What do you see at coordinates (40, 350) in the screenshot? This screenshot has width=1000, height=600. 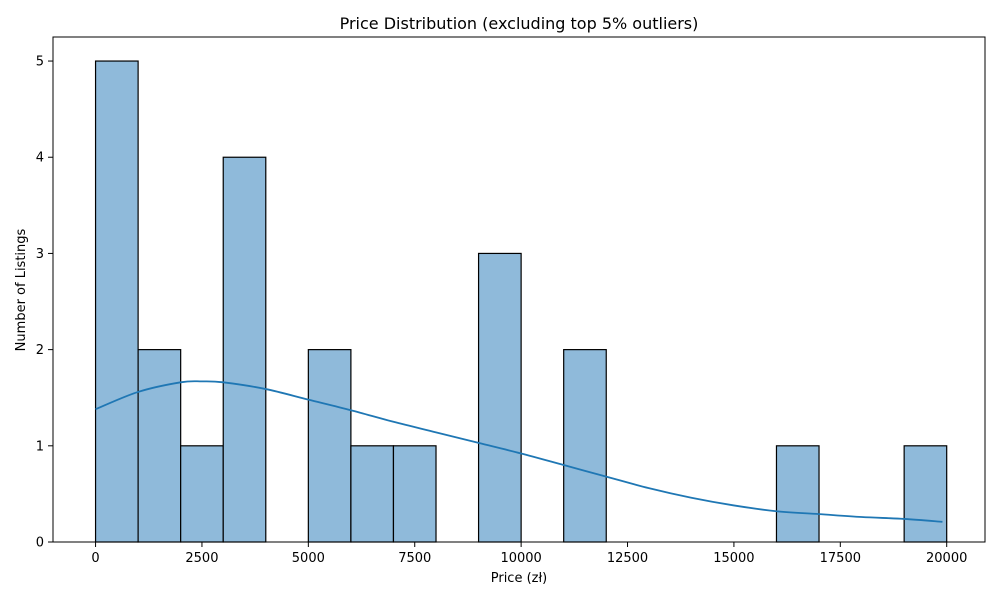 I see `y-tick-label: 2` at bounding box center [40, 350].